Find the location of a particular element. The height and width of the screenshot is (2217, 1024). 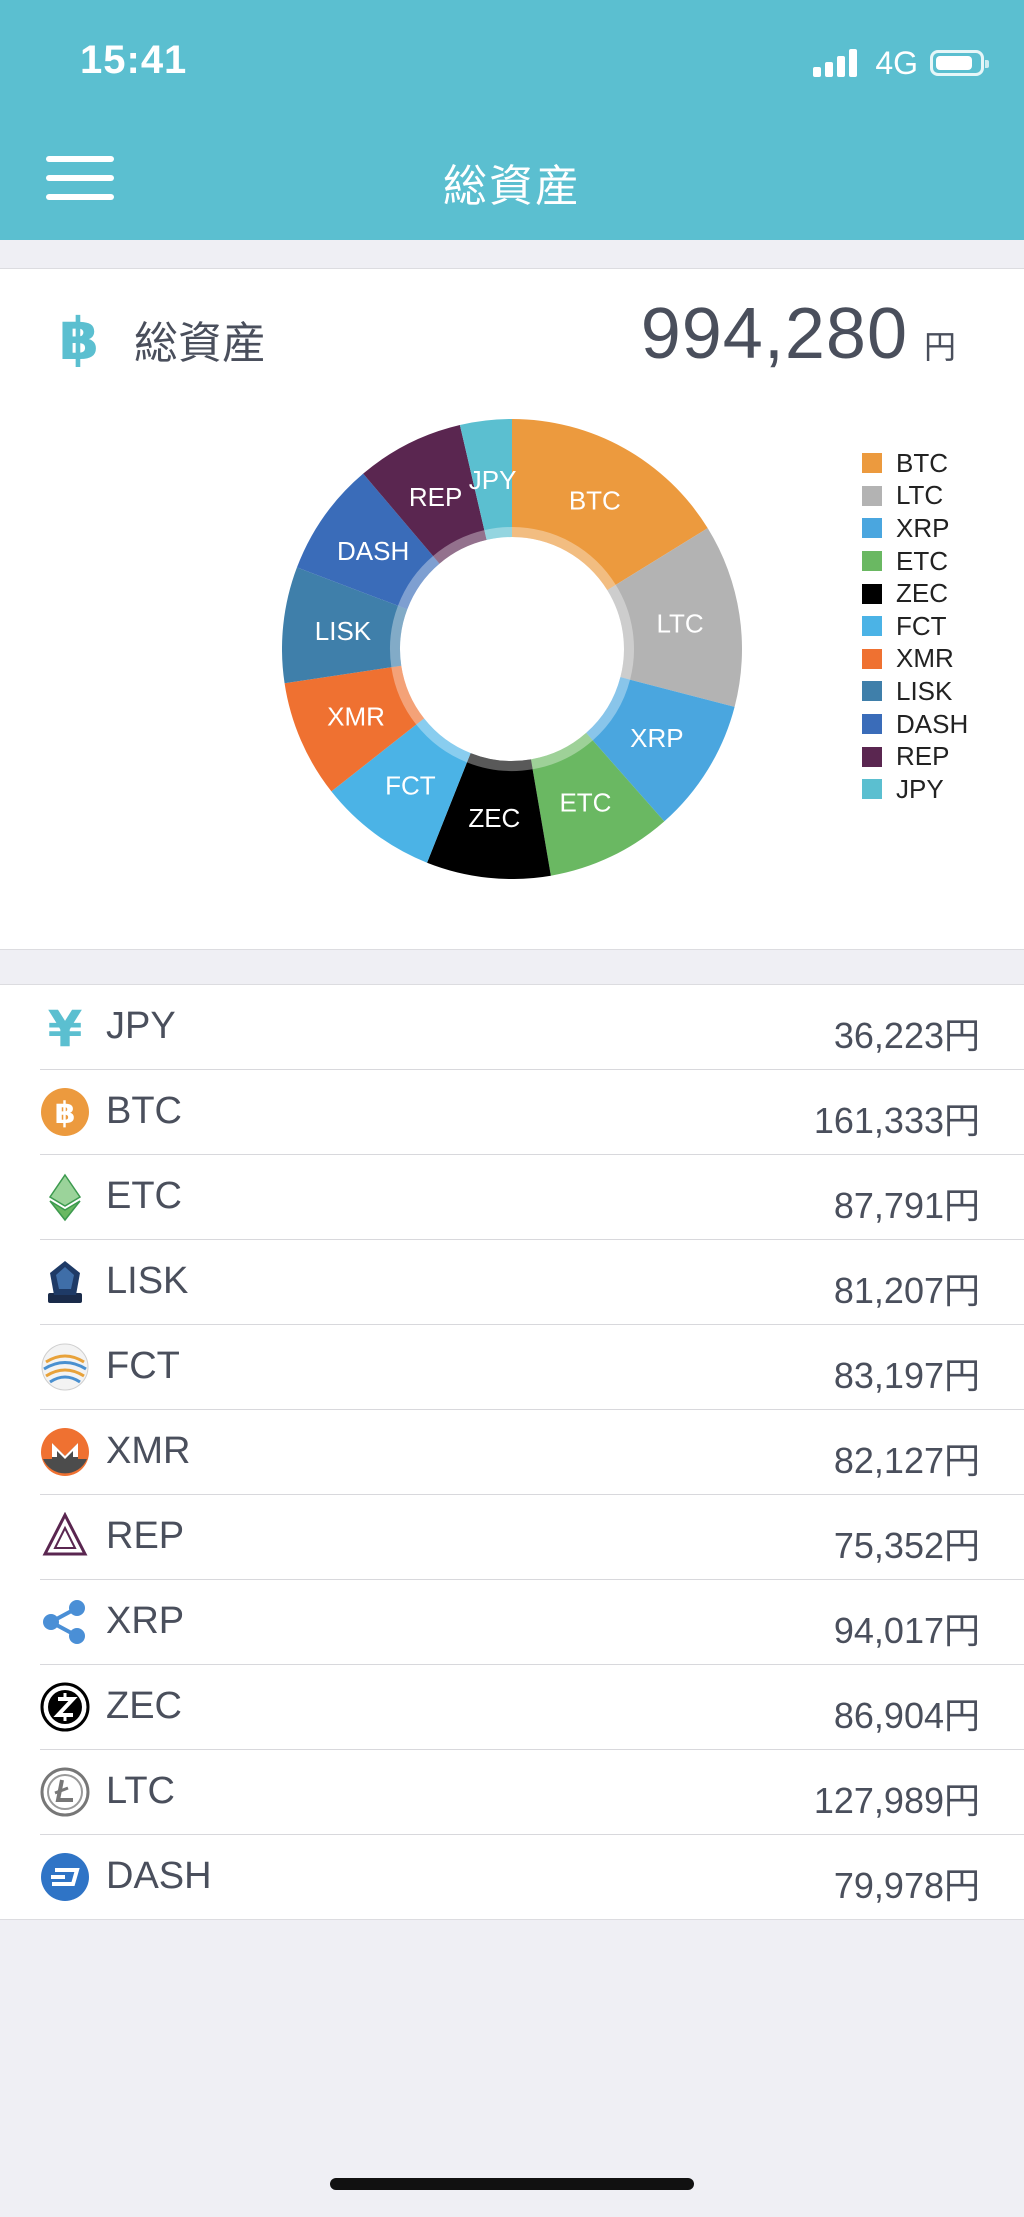

asset-row-lisk: LISK 81,207円 is located at coordinates (532, 1282).